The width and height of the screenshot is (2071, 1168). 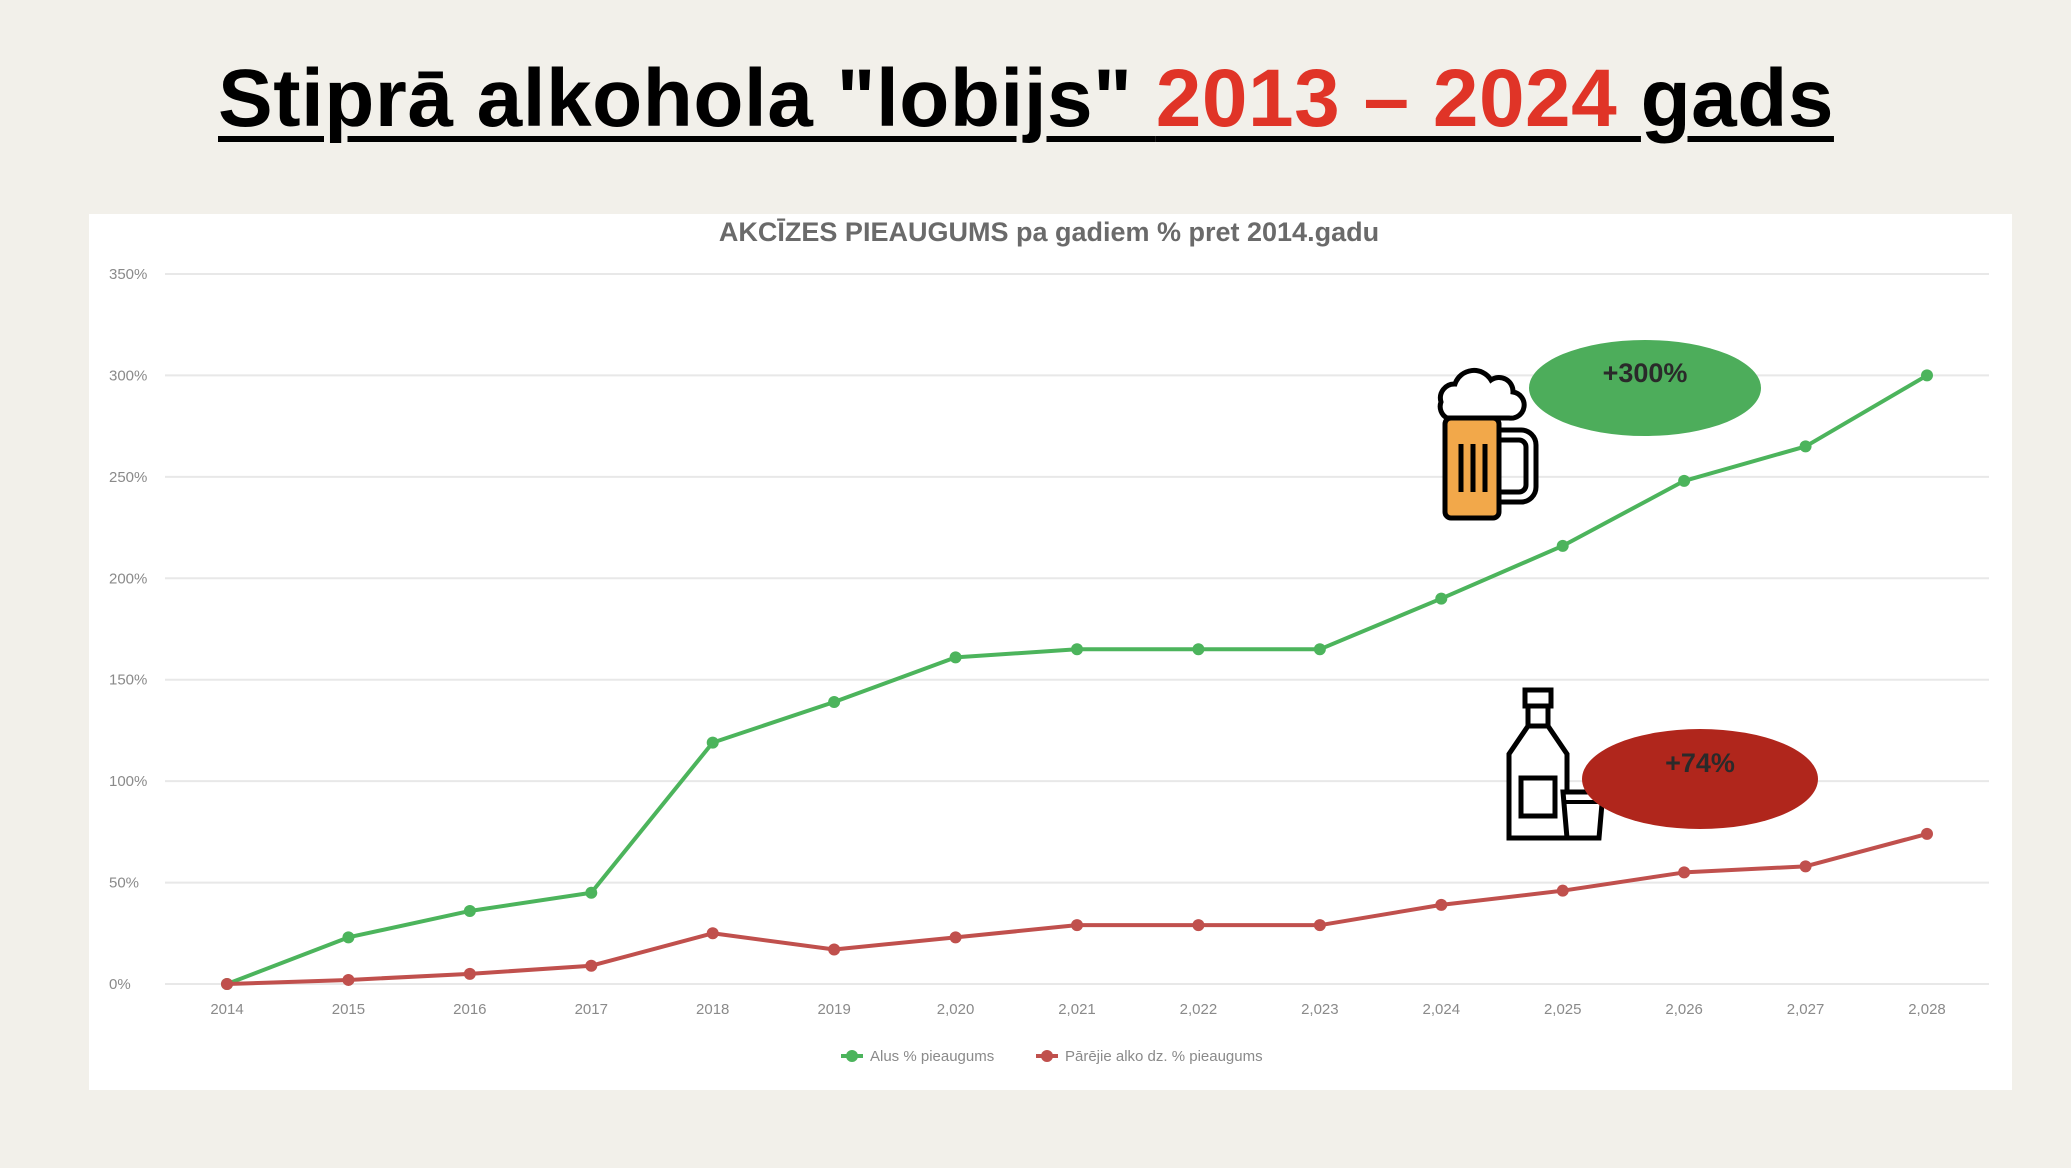 I want to click on title-year-range: 2013 – 2024, so click(x=1398, y=98).